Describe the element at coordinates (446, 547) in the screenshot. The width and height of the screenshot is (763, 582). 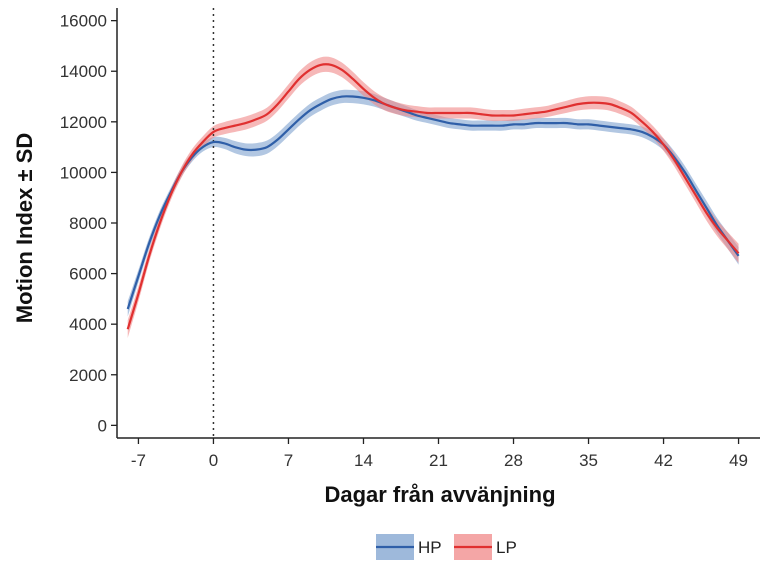
I see `legend: HP LP` at that location.